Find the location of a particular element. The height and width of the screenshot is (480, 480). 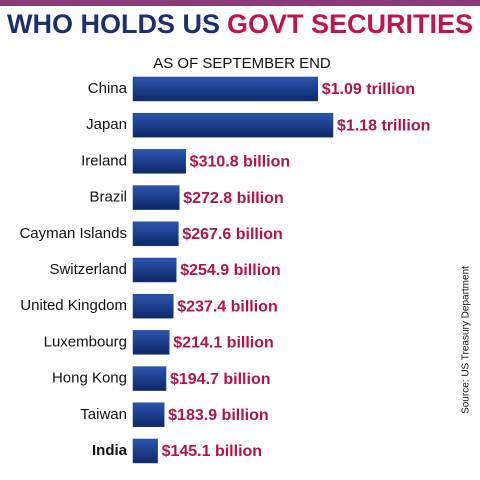

value-label: $237.4 billion is located at coordinates (227, 306).